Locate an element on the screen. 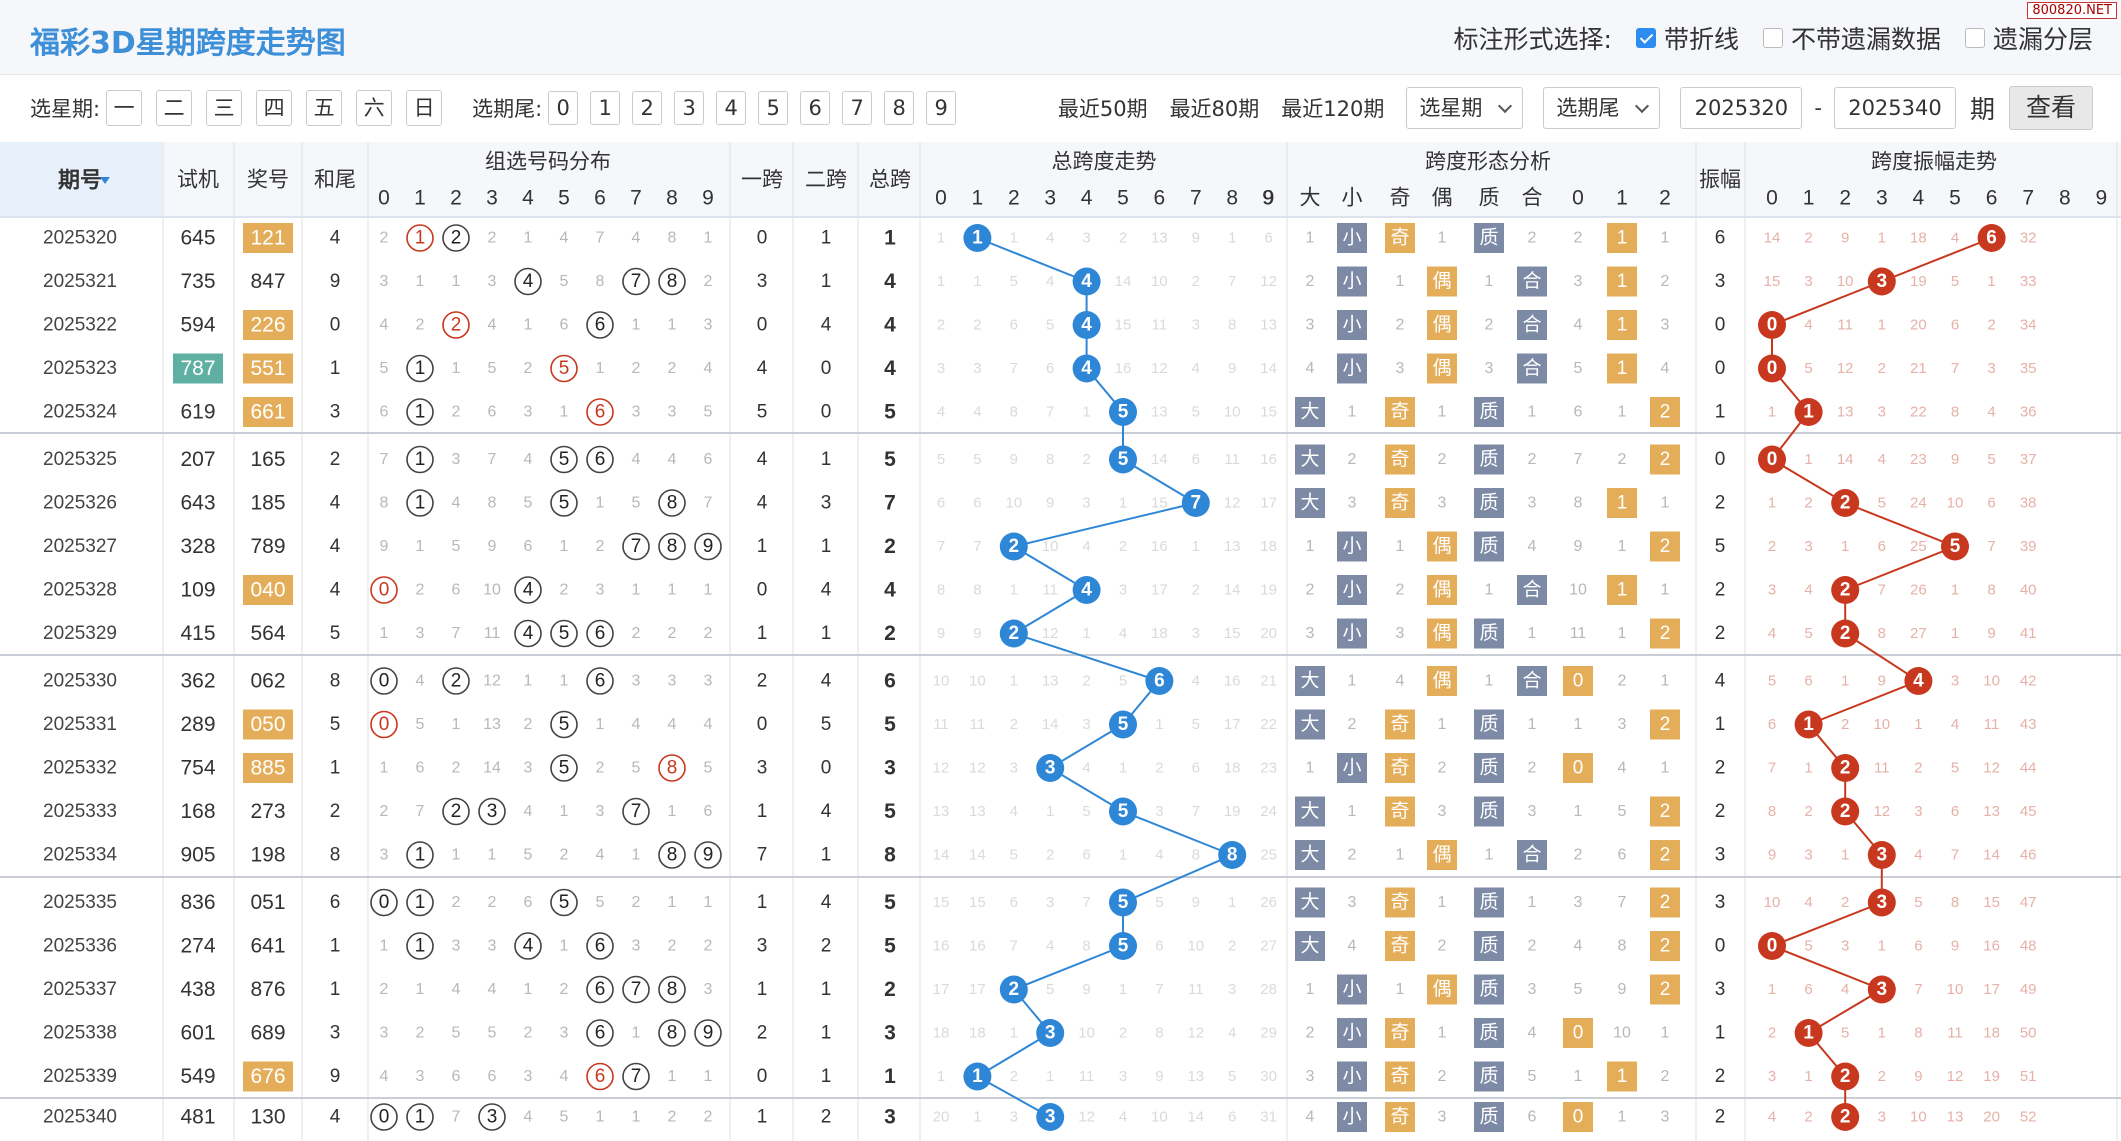  shape-sub-header: 合 is located at coordinates (1532, 198).